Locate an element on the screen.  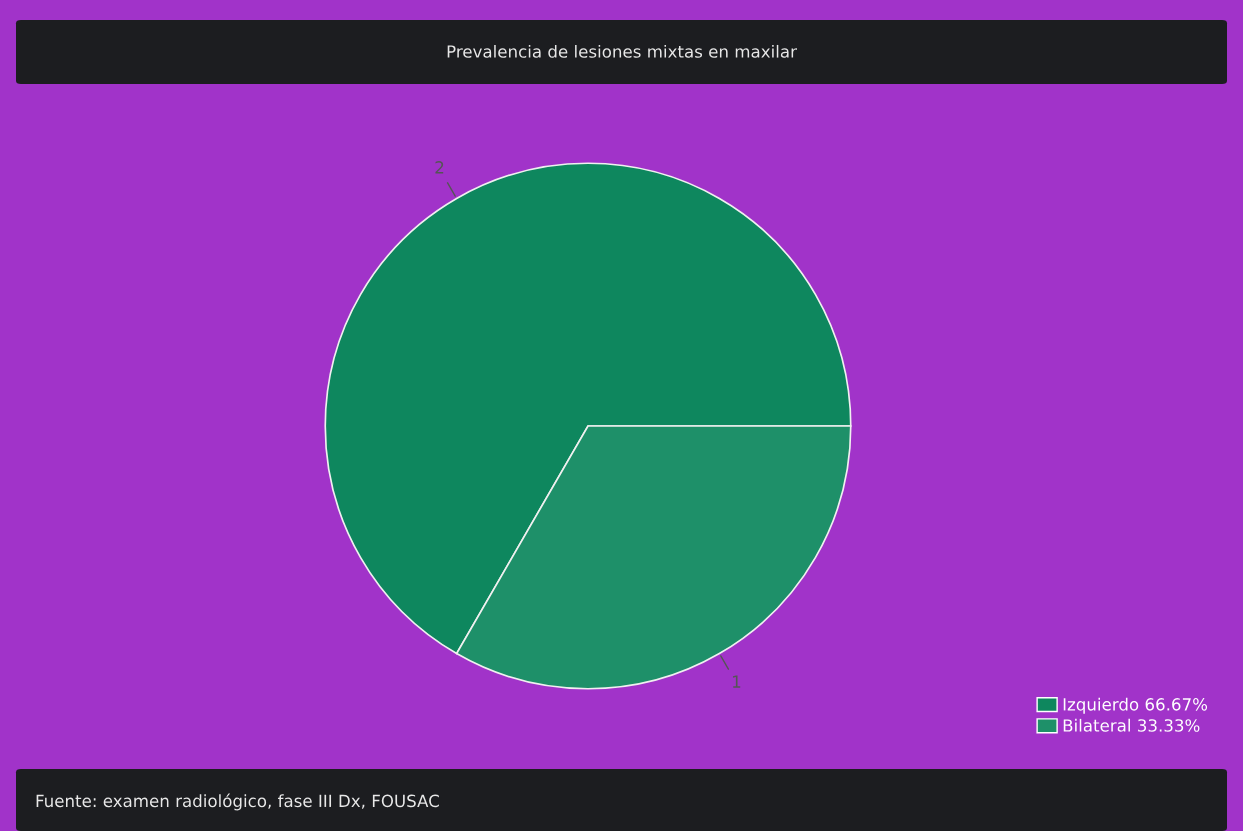
data-label: 2 is located at coordinates (439, 167).